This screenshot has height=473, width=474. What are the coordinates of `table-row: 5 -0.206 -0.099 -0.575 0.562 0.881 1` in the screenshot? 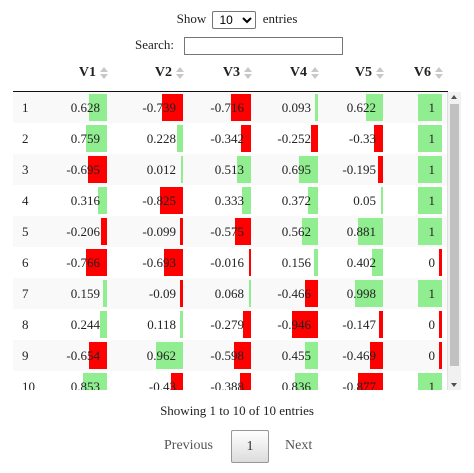 It's located at (230, 232).